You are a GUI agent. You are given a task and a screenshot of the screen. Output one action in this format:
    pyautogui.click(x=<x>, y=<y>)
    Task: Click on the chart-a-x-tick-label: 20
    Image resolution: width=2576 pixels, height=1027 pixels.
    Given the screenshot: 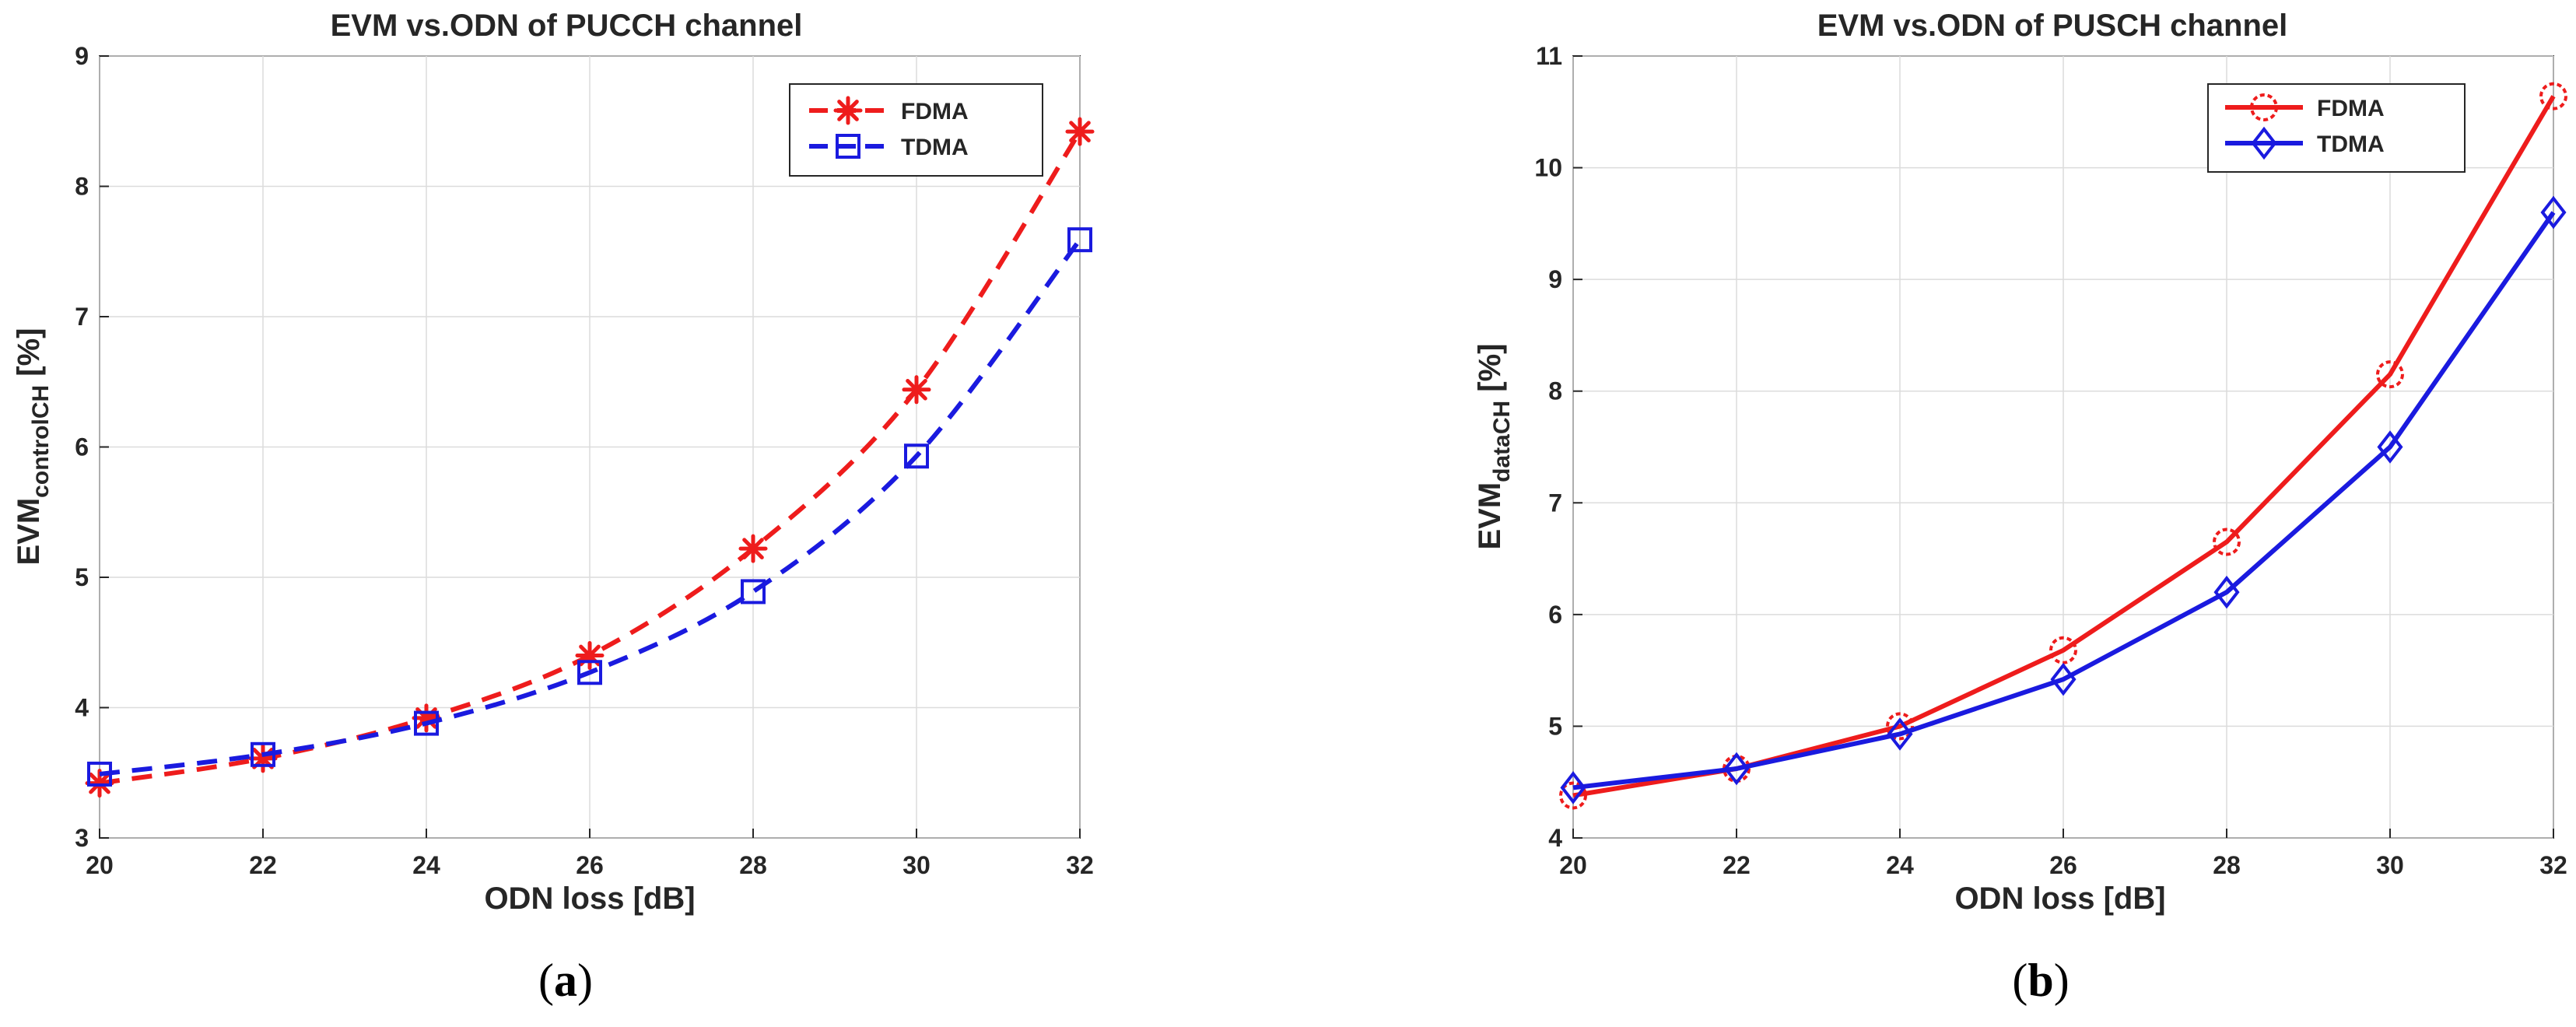 What is the action you would take?
    pyautogui.click(x=100, y=865)
    